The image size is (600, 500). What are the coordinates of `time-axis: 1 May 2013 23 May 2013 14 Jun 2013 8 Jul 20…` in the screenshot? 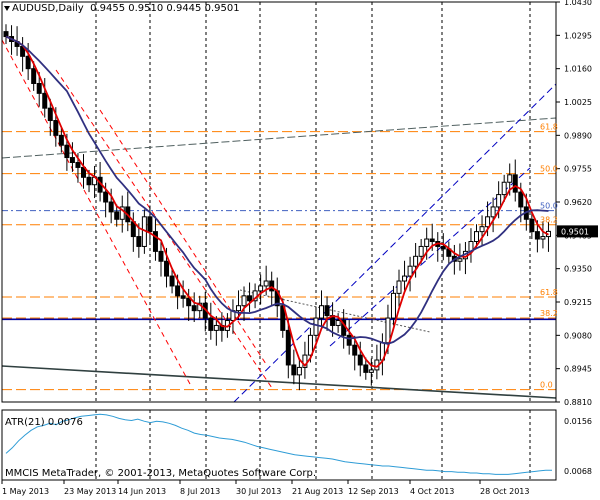 It's located at (265, 488).